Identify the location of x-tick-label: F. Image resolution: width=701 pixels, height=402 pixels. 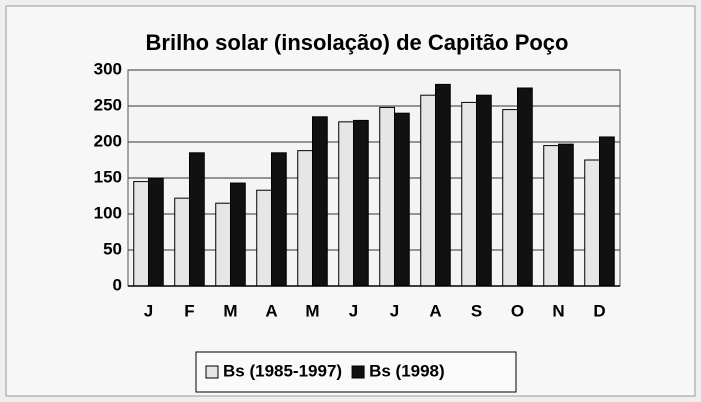
(189, 310).